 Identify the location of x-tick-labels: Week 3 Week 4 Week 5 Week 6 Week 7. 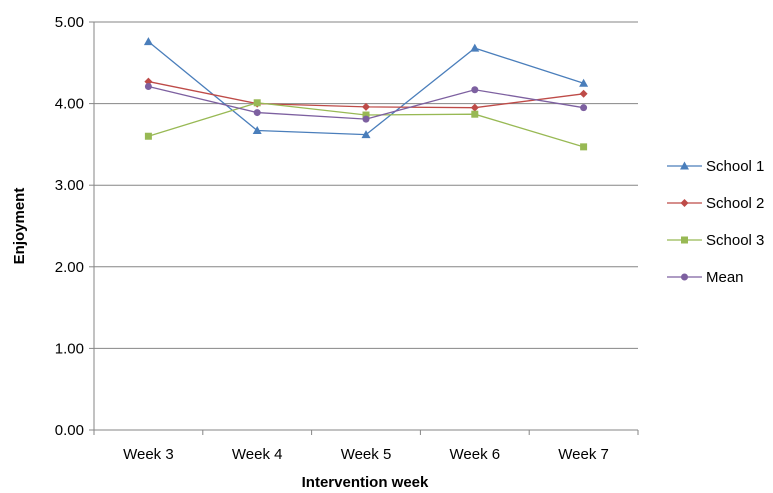
(366, 454).